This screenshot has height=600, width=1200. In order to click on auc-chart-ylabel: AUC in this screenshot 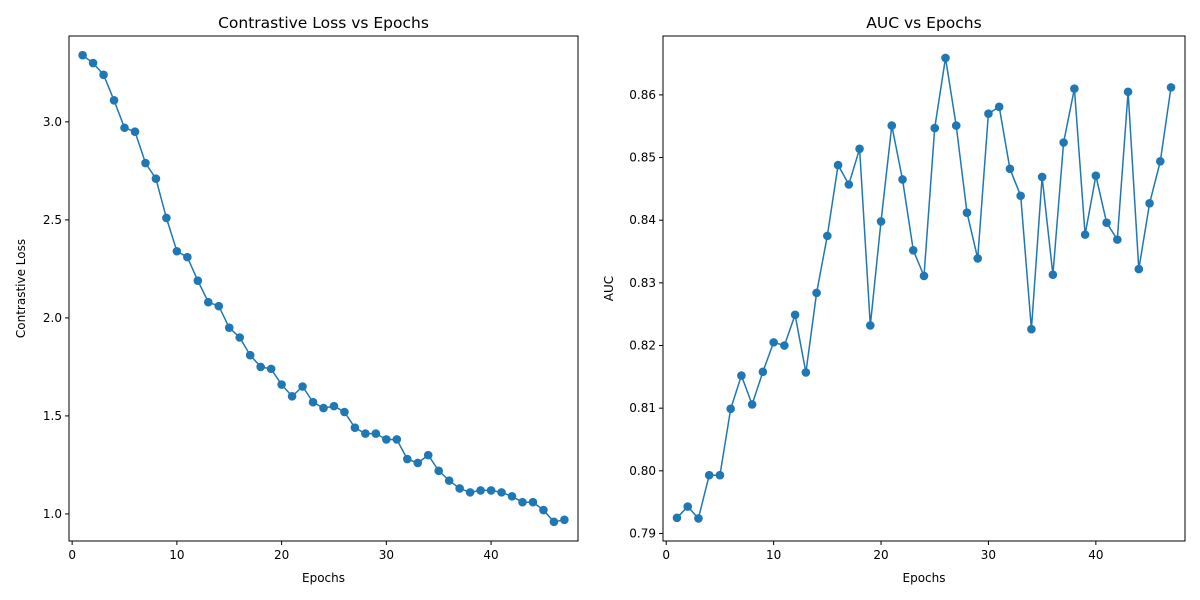, I will do `click(609, 288)`.